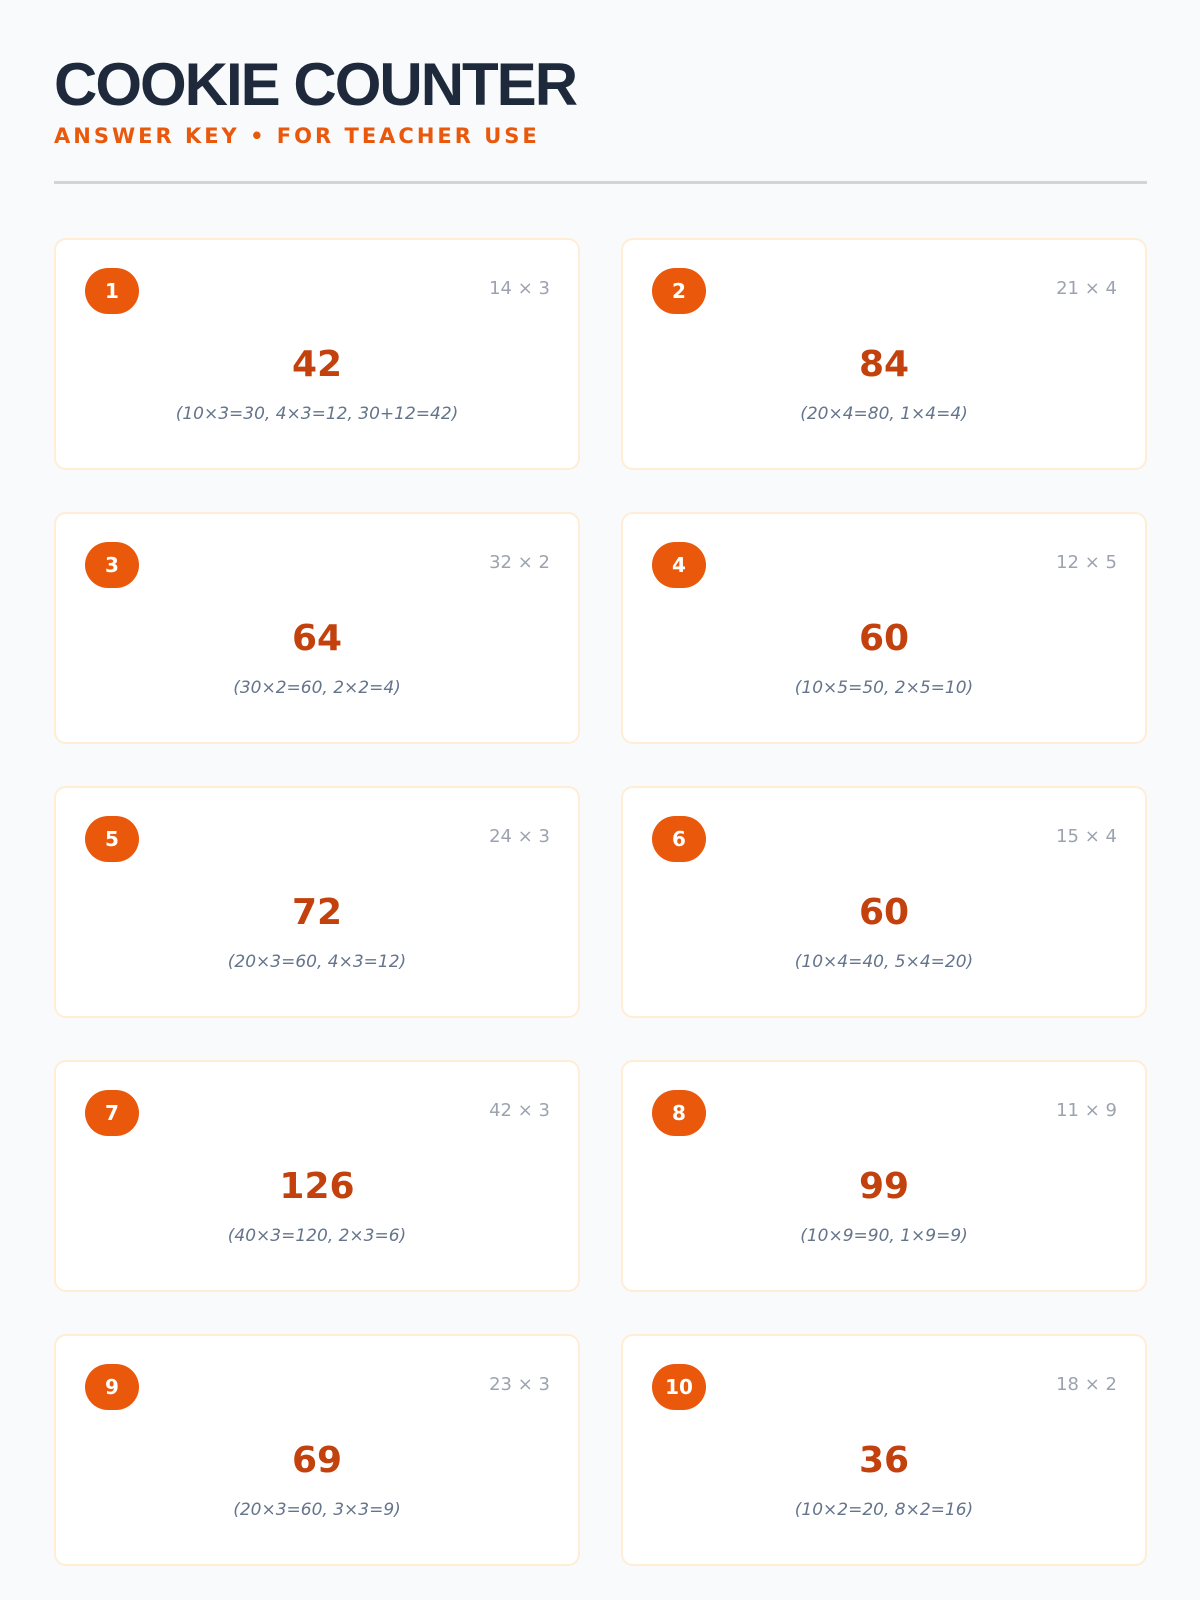 This screenshot has width=1200, height=1600. I want to click on answer-work: (10×9=90, 1×9=9), so click(884, 1236).